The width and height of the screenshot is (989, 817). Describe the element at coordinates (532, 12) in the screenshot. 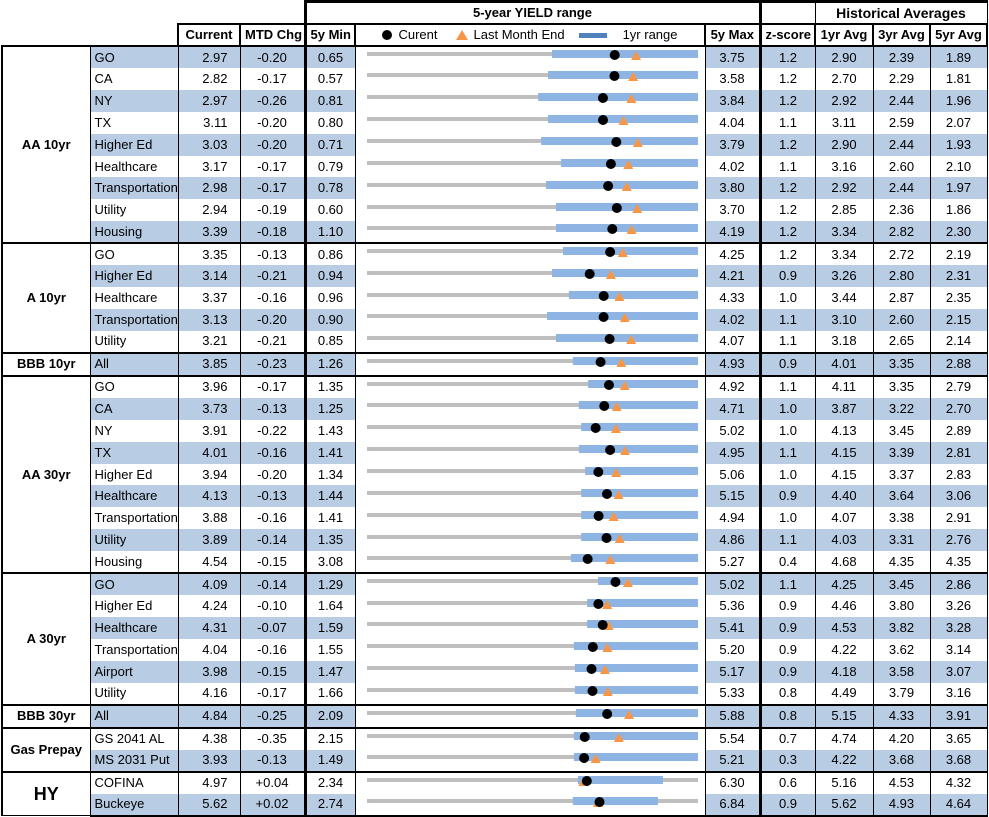

I see `yield-range-title: 5-year YIELD range` at that location.